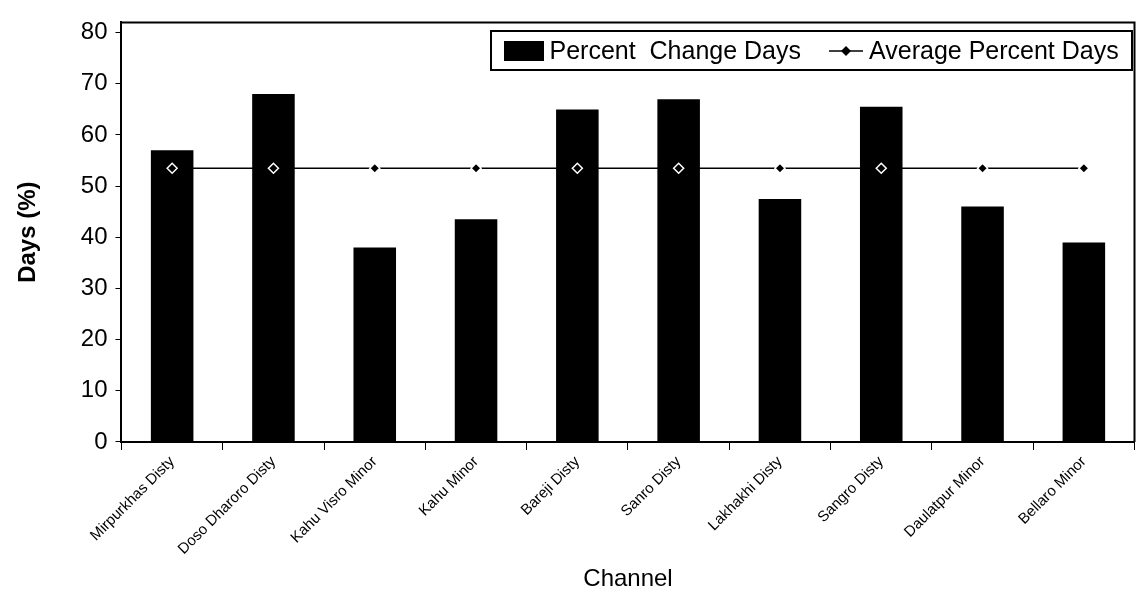 Image resolution: width=1141 pixels, height=608 pixels. I want to click on y-tick-label: 0, so click(101, 440).